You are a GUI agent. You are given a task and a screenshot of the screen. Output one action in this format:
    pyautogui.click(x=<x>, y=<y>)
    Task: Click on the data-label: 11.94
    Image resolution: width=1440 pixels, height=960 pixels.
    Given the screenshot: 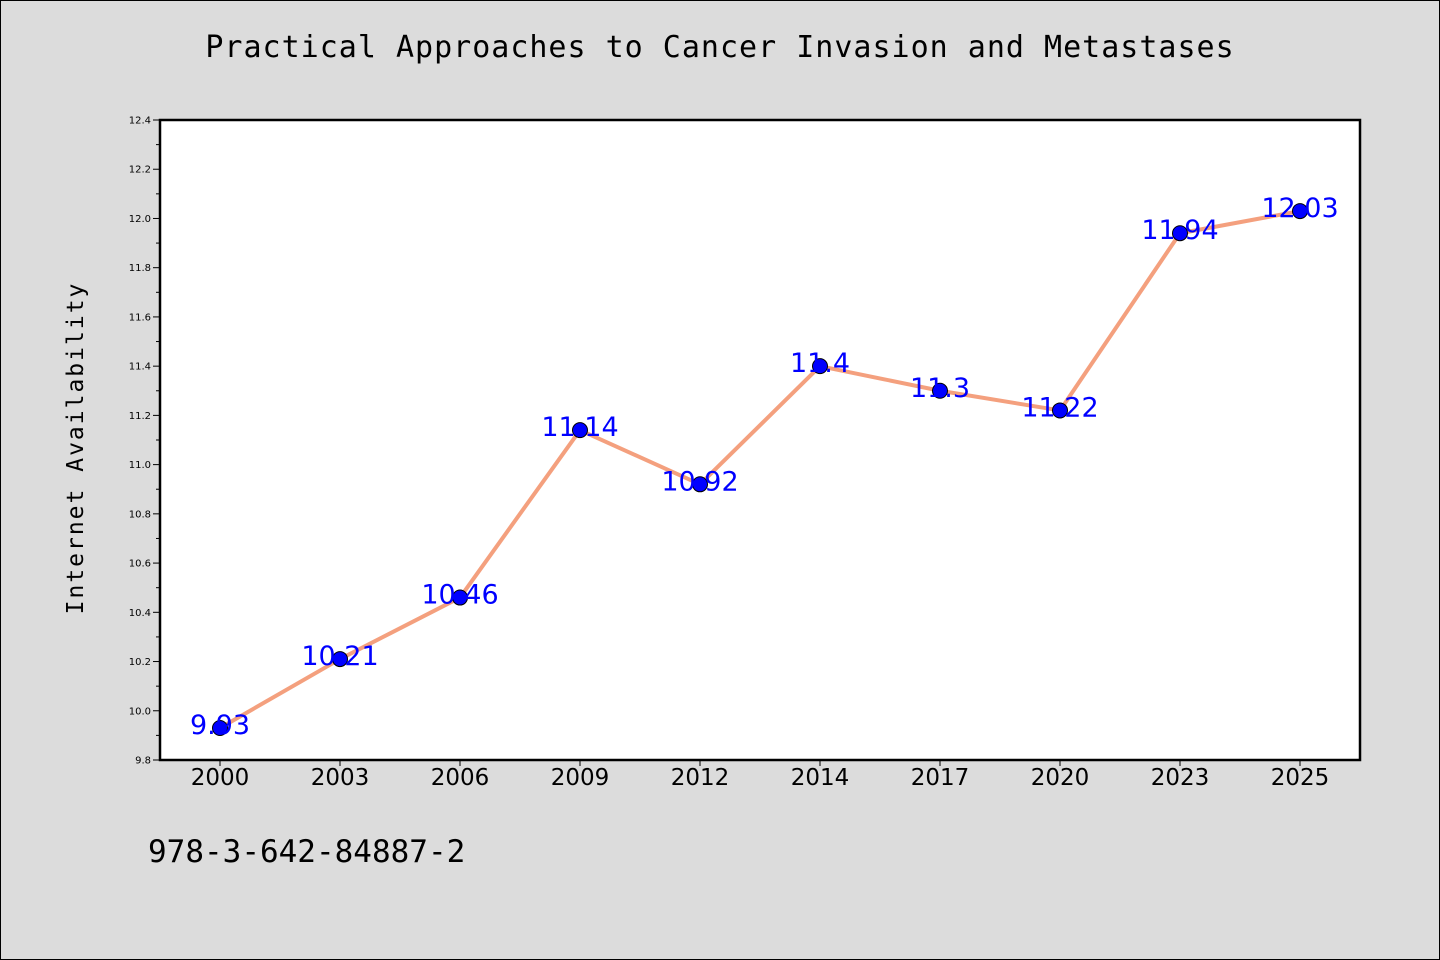 What is the action you would take?
    pyautogui.click(x=1179, y=230)
    